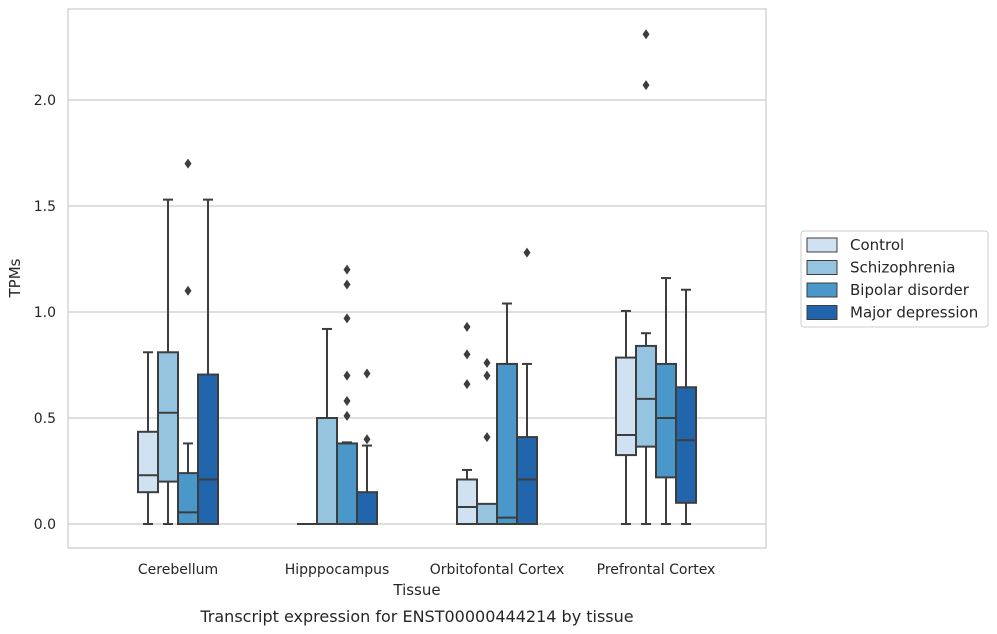 This screenshot has height=634, width=997. What do you see at coordinates (15, 278) in the screenshot?
I see `y-axis-label: TPMs` at bounding box center [15, 278].